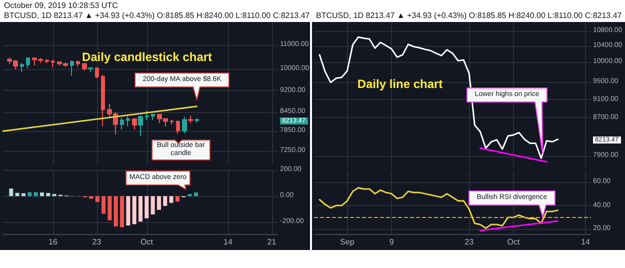 This screenshot has height=268, width=625. What do you see at coordinates (272, 242) in the screenshot?
I see `x-tick-label: 21` at bounding box center [272, 242].